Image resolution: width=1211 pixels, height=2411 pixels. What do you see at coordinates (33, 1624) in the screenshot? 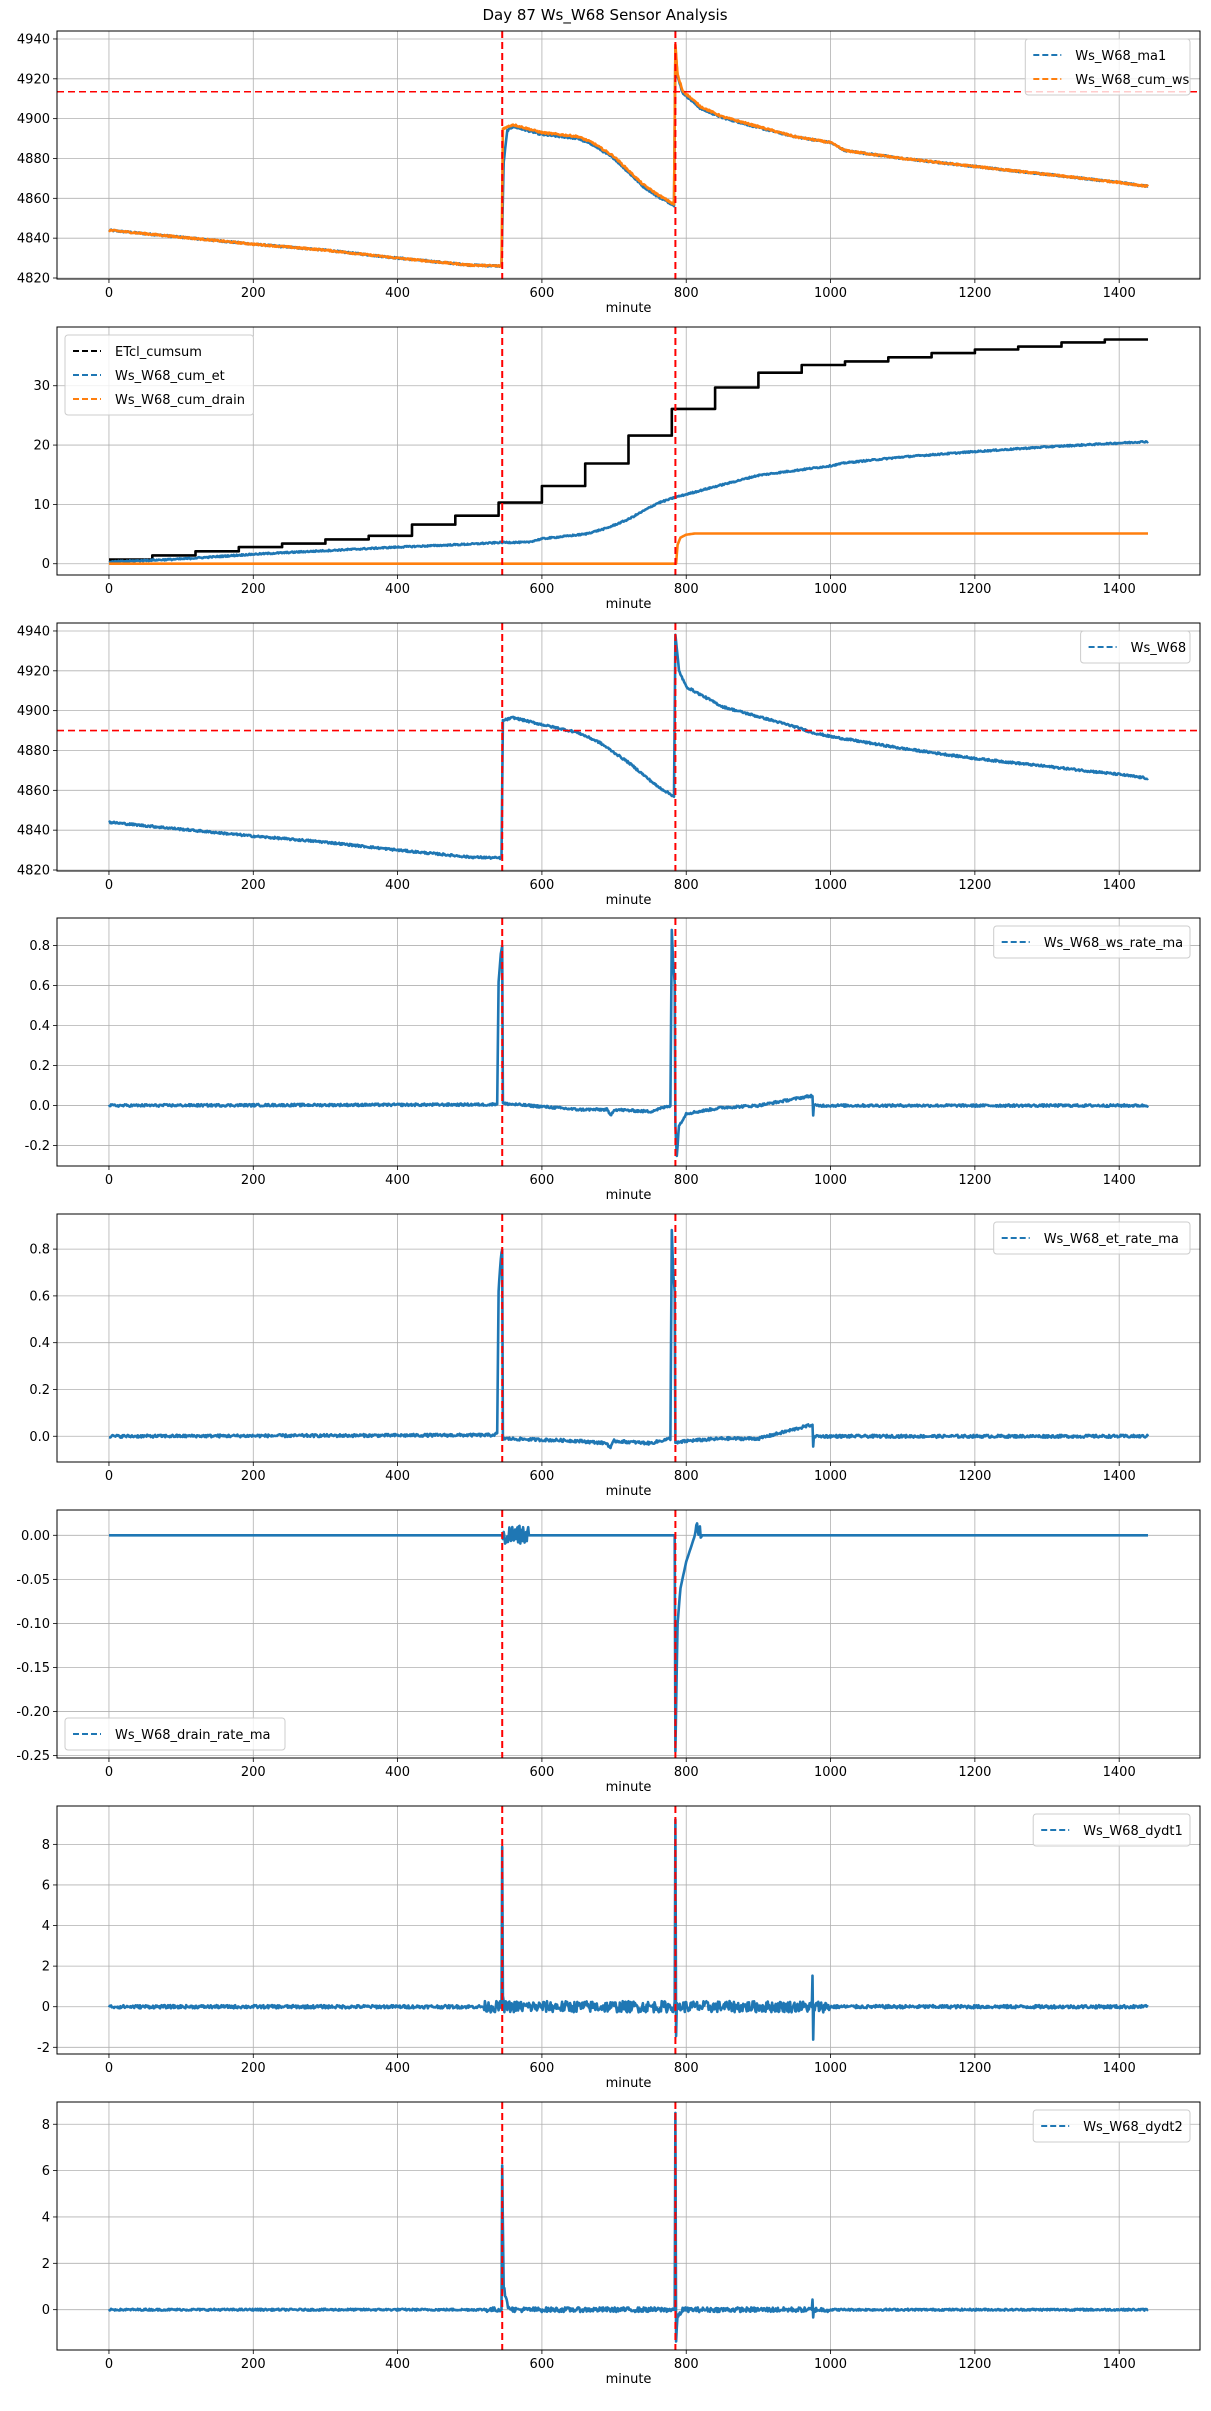
I see `y-tick-label: -0.10` at bounding box center [33, 1624].